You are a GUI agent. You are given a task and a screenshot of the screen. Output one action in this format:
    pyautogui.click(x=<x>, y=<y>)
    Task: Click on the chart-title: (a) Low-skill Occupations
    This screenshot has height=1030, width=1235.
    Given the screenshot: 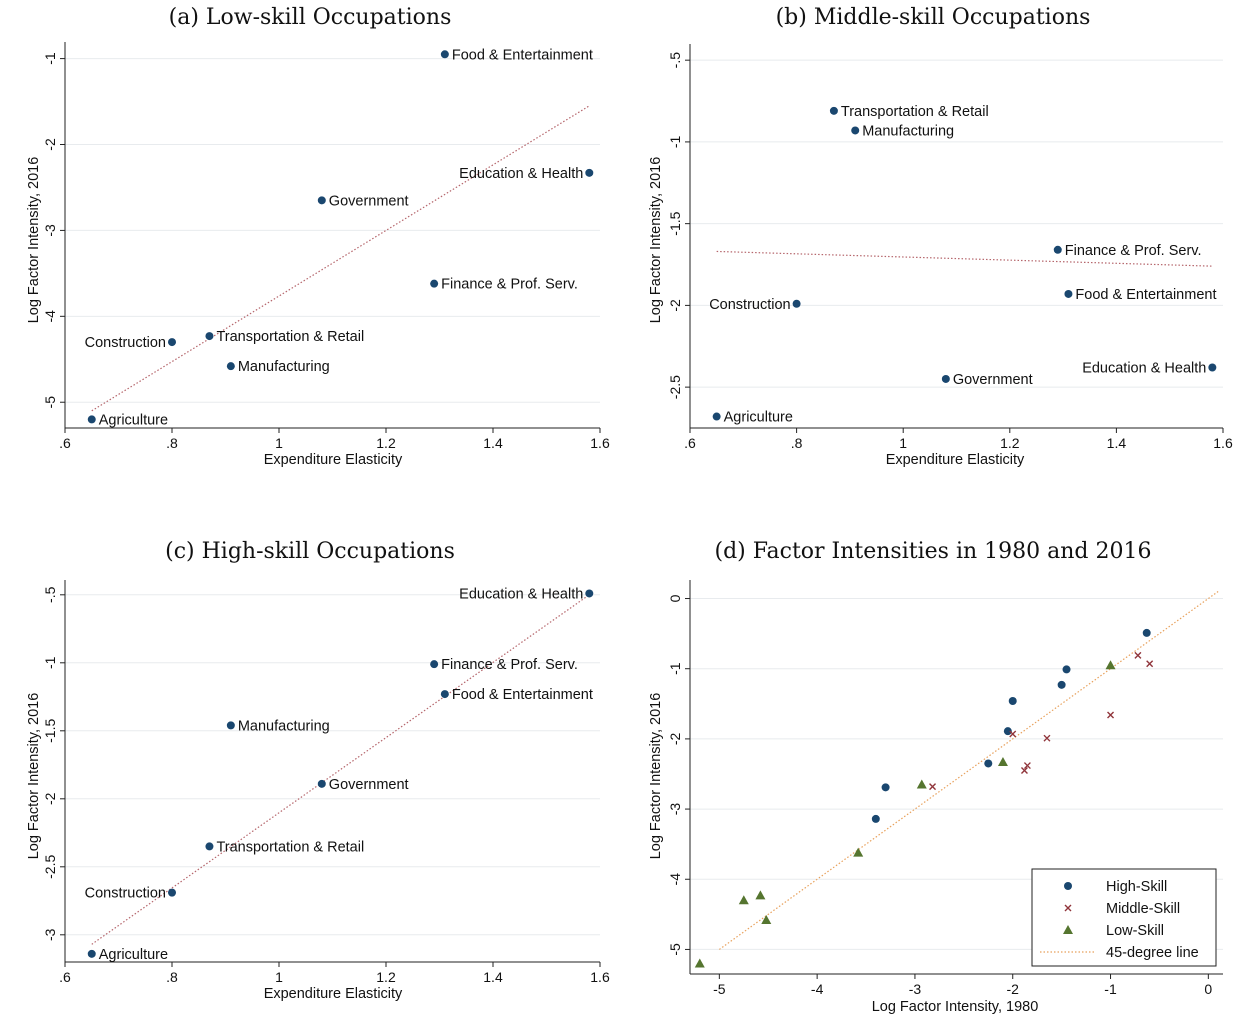 What is the action you would take?
    pyautogui.click(x=310, y=17)
    